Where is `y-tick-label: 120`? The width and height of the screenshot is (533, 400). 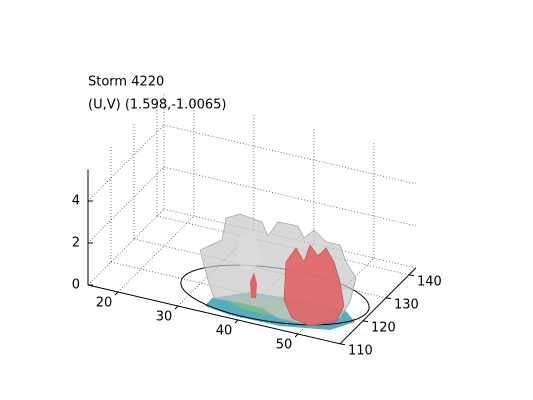 y-tick-label: 120 is located at coordinates (383, 327).